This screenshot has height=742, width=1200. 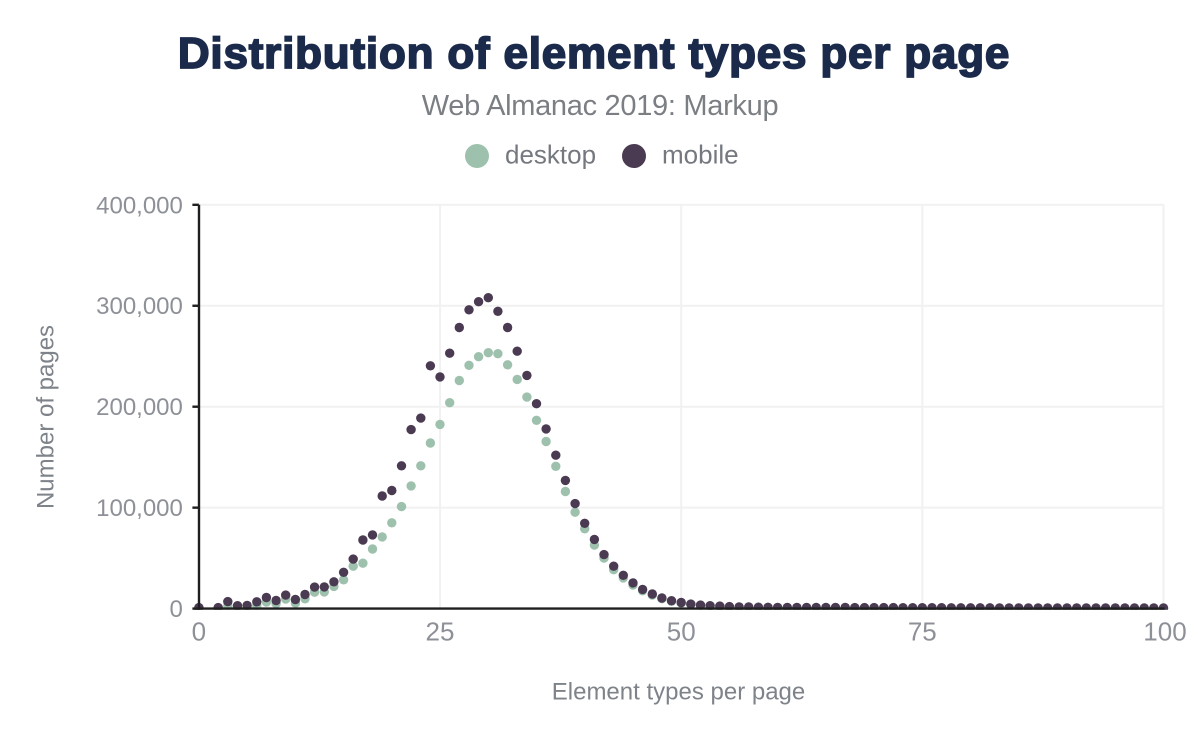 What do you see at coordinates (139, 508) in the screenshot?
I see `svg-text: 100,000` at bounding box center [139, 508].